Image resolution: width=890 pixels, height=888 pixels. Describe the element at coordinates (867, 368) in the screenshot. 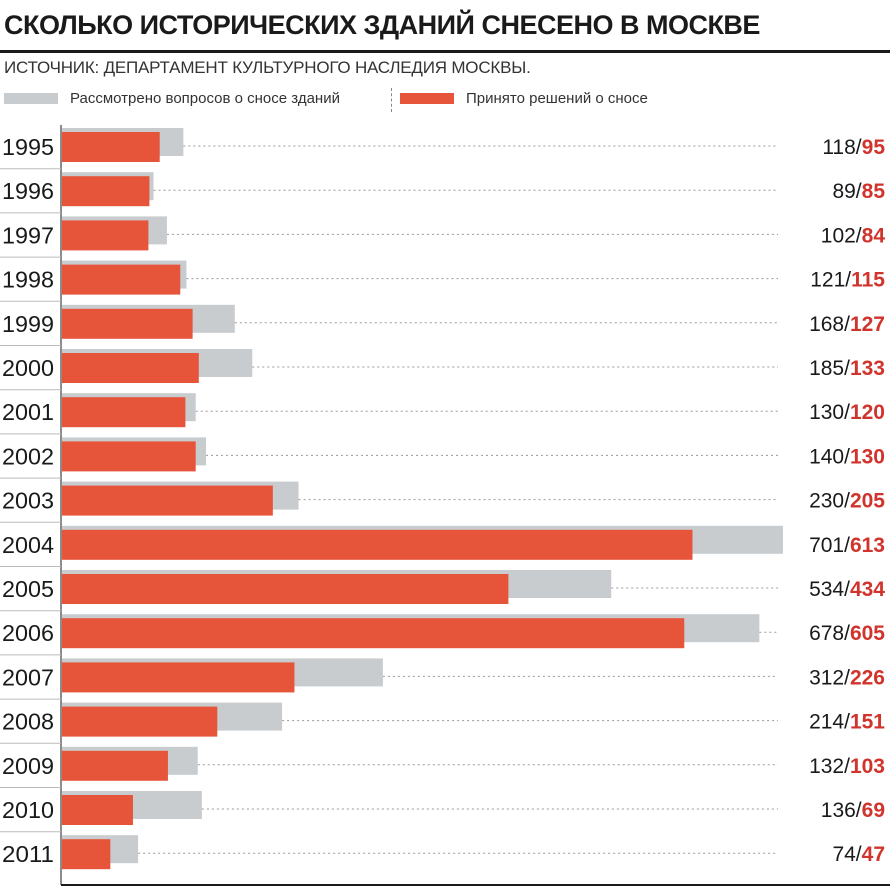

I see `value-decided-2000: 133` at that location.